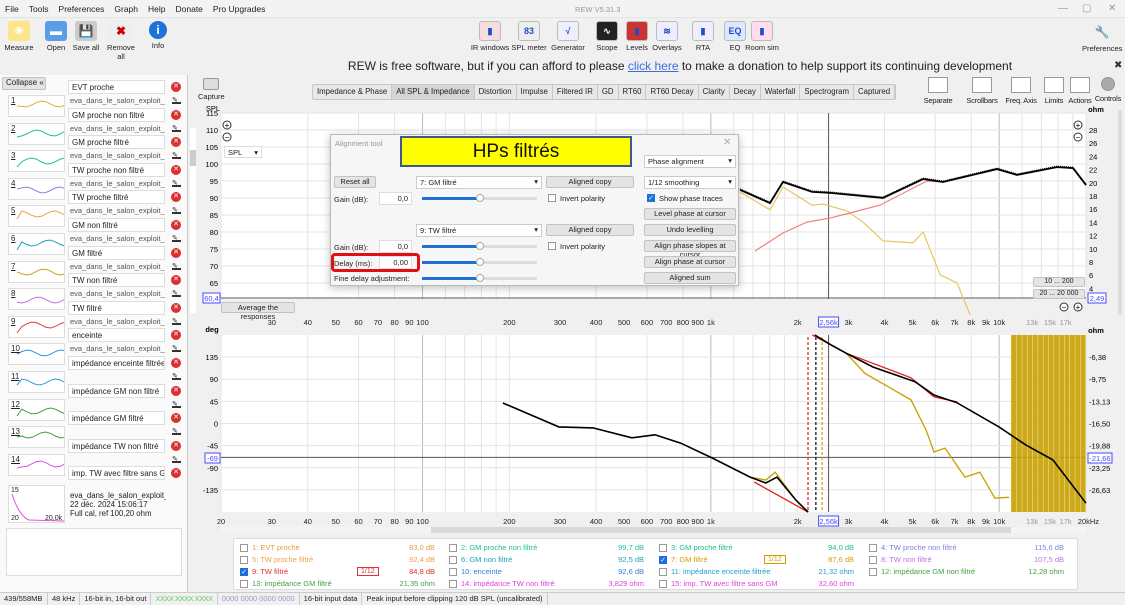  What do you see at coordinates (982, 91) in the screenshot?
I see `scrollbars-button: Scrollbars` at bounding box center [982, 91].